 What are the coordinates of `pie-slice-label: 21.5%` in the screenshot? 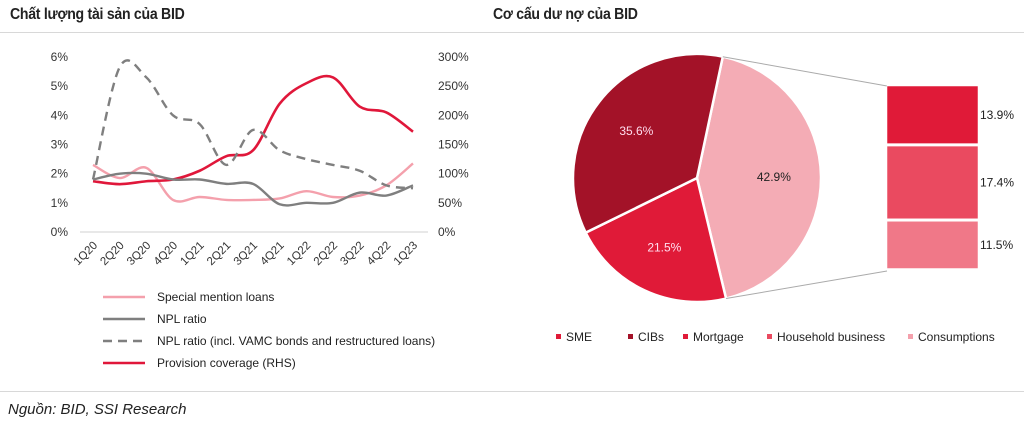 It's located at (664, 248).